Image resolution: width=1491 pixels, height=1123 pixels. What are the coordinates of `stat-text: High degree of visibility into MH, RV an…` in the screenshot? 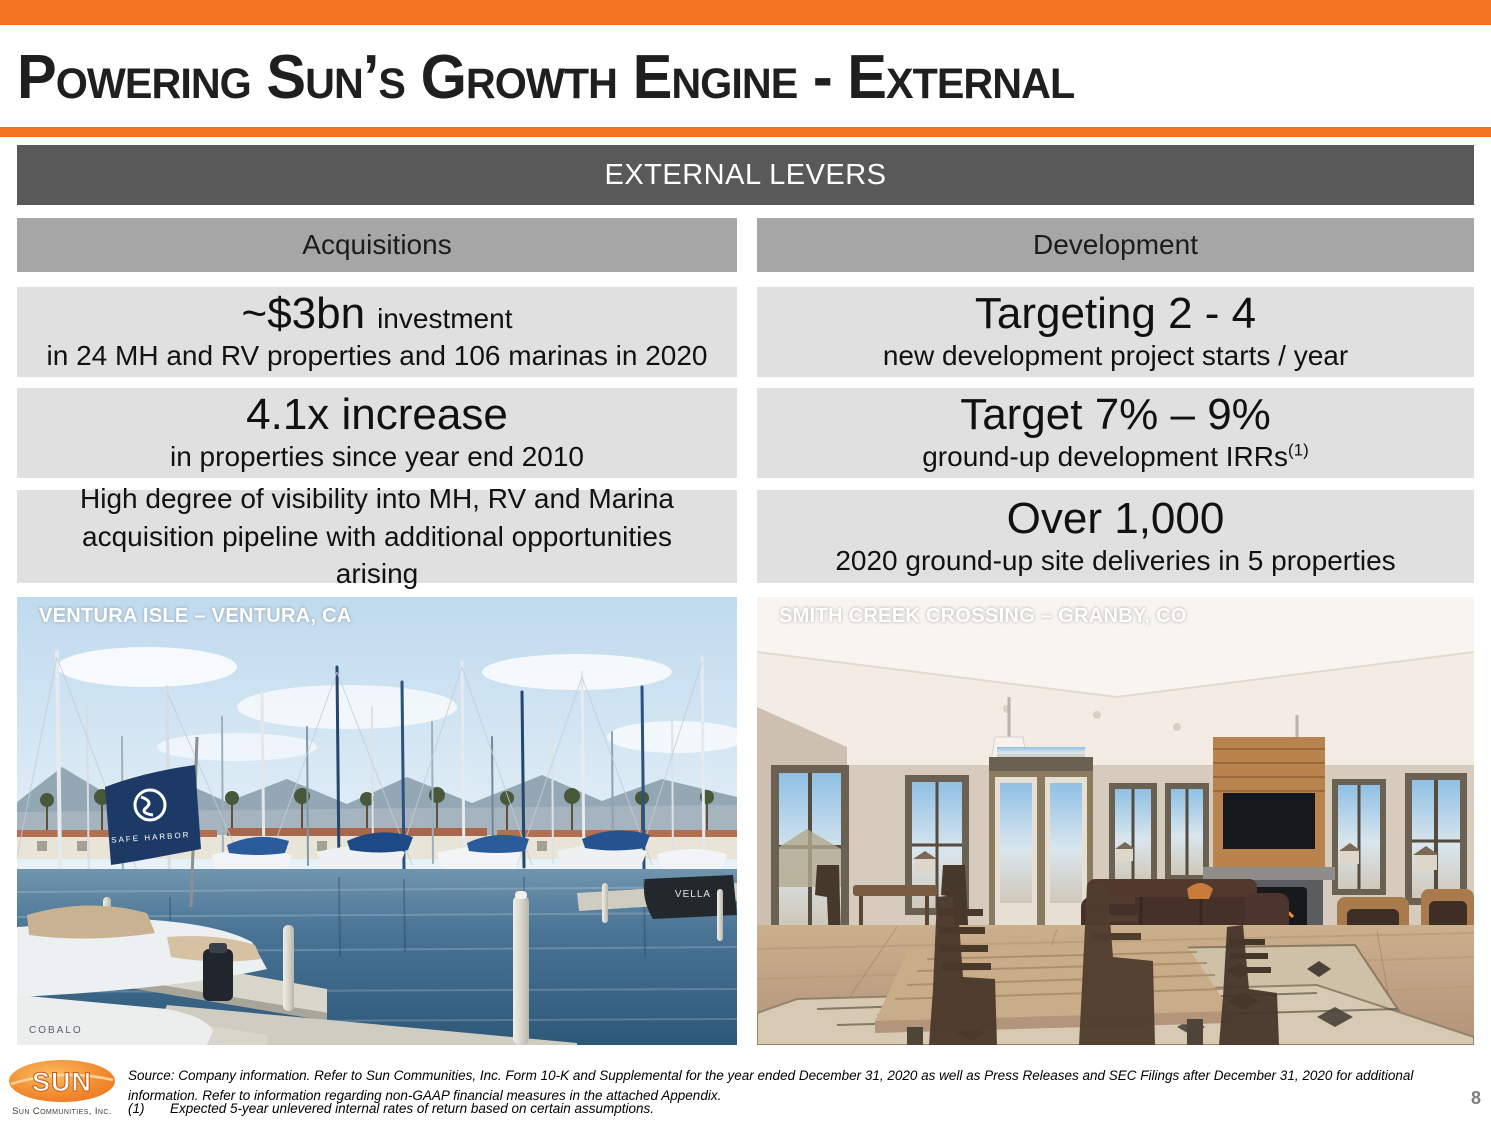 It's located at (377, 536).